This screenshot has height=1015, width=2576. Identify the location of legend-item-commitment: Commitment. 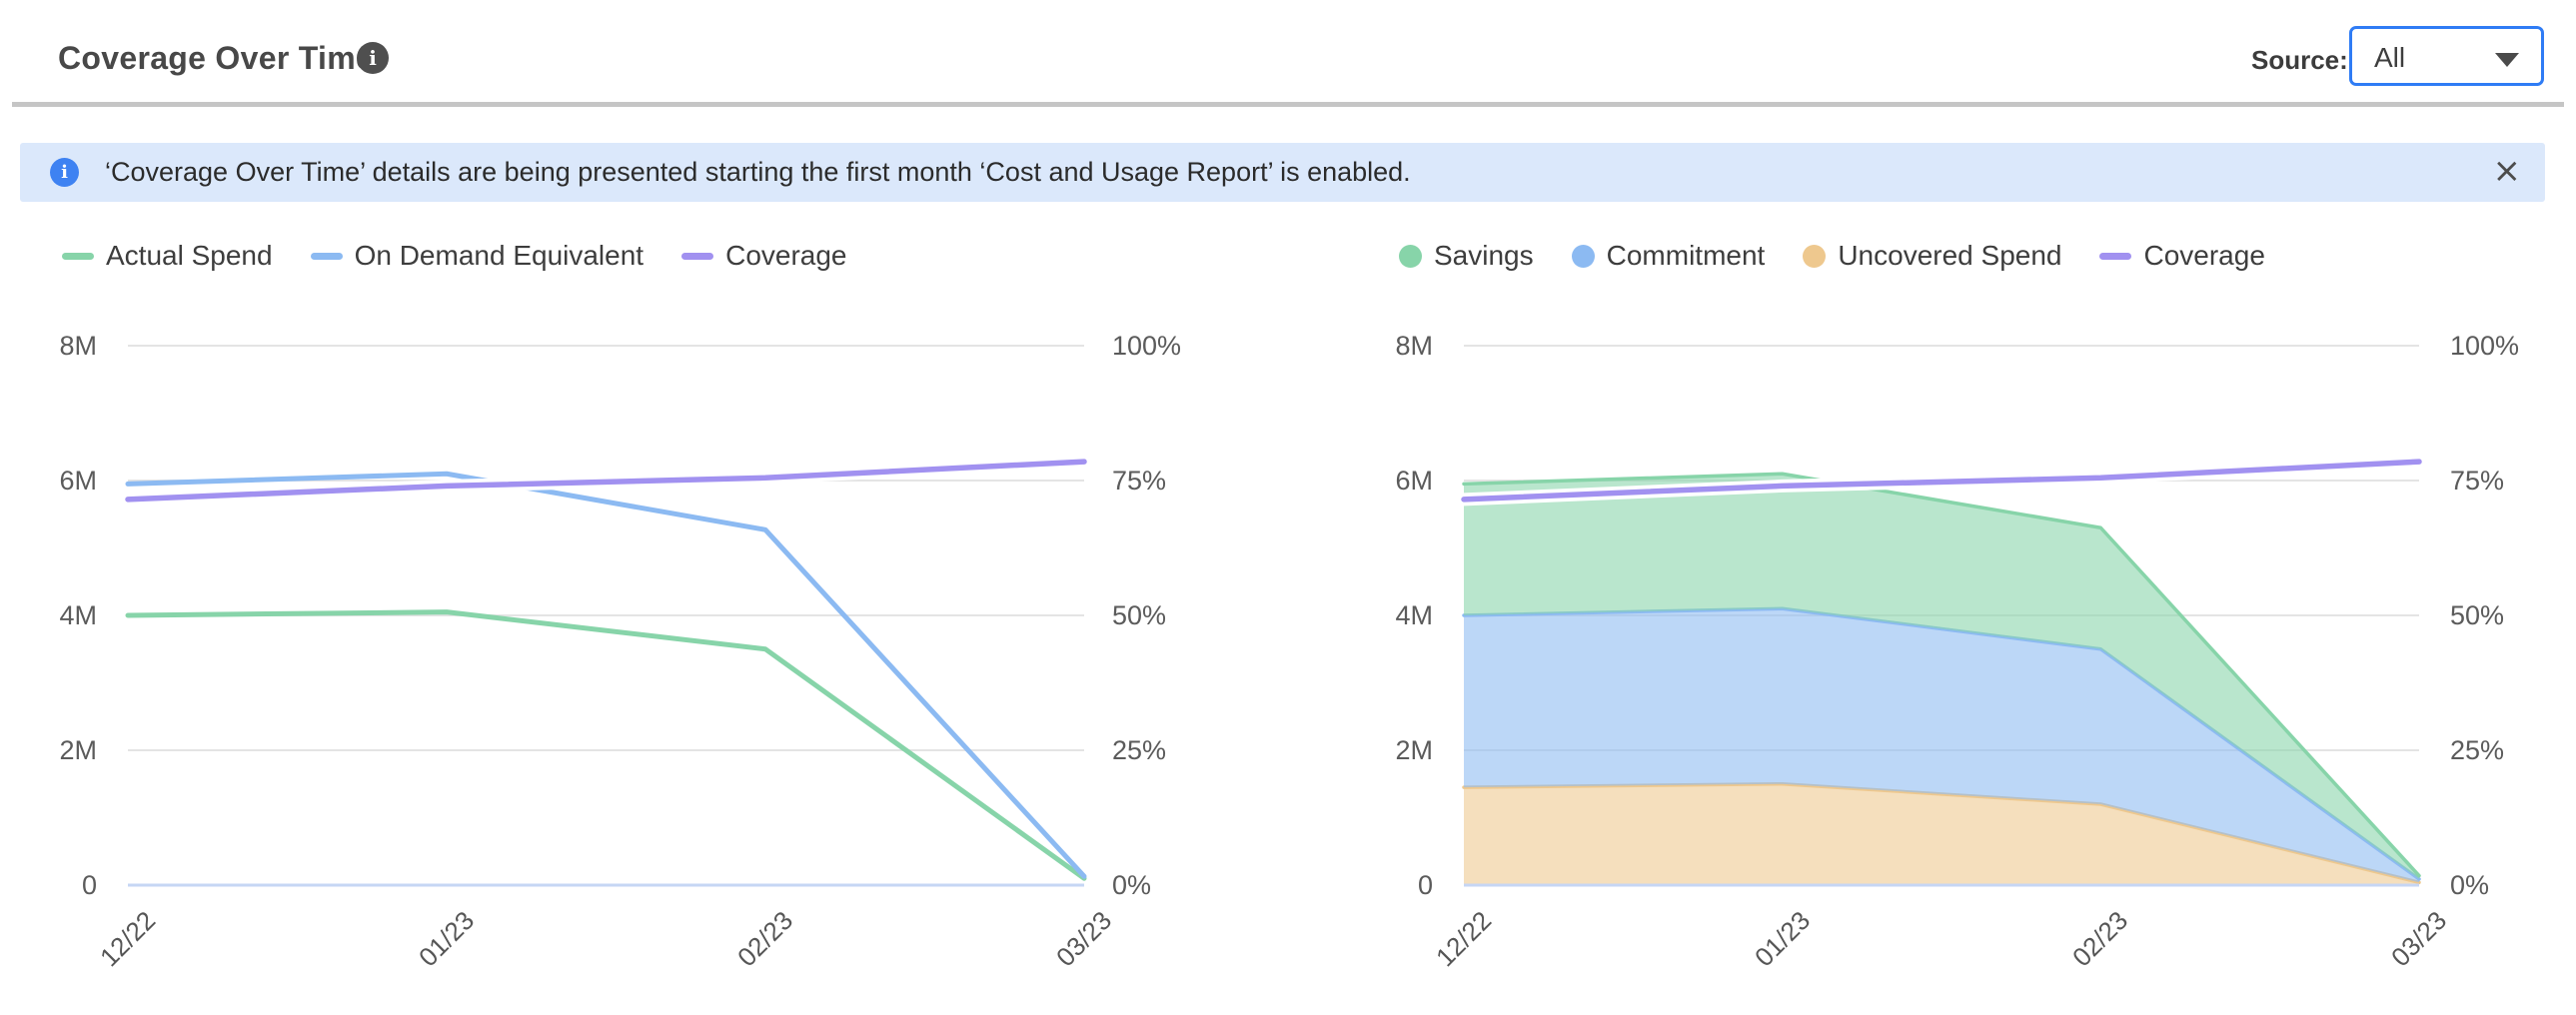
(1668, 256).